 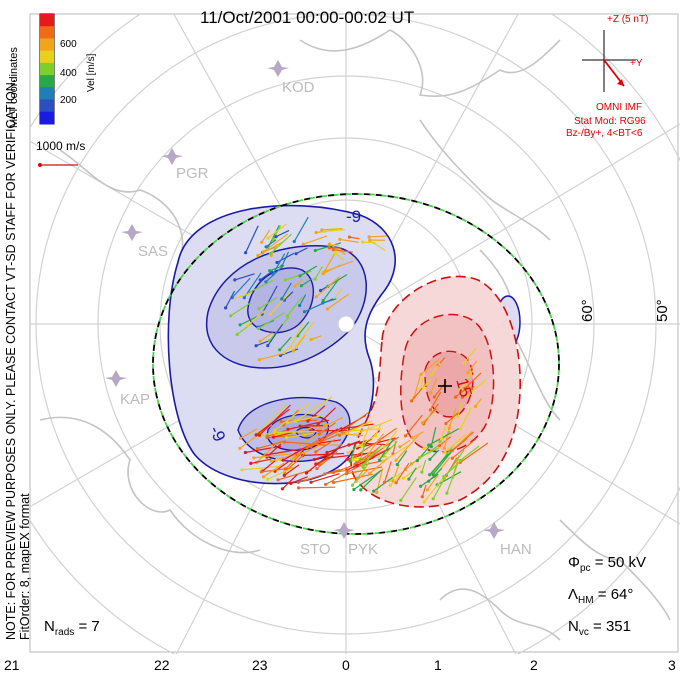 What do you see at coordinates (604, 133) in the screenshot?
I see `imf-condition: Bz-/By+, 4<BT<6` at bounding box center [604, 133].